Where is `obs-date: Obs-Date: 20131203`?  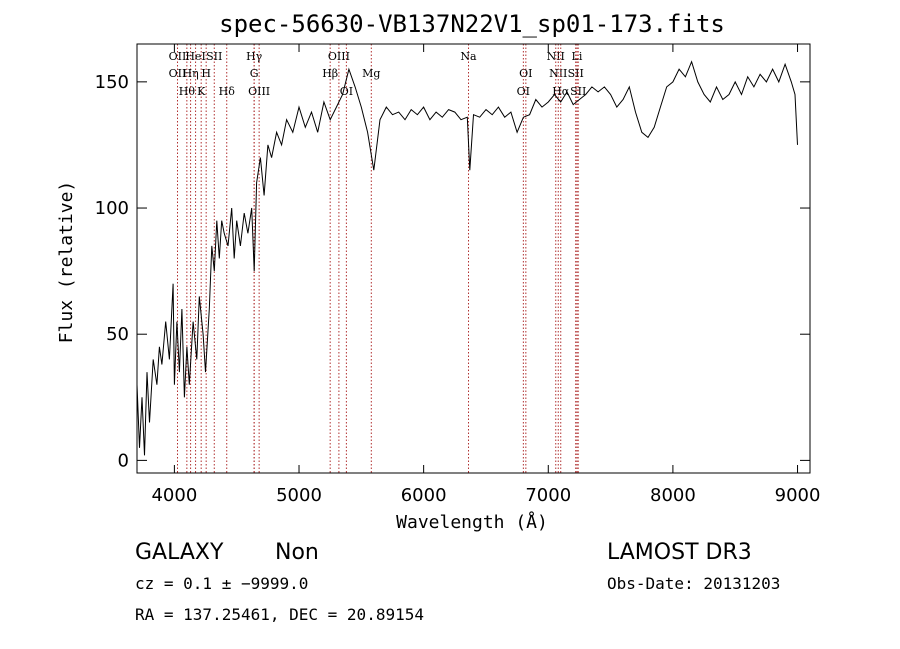
obs-date: Obs-Date: 20131203 is located at coordinates (693, 583).